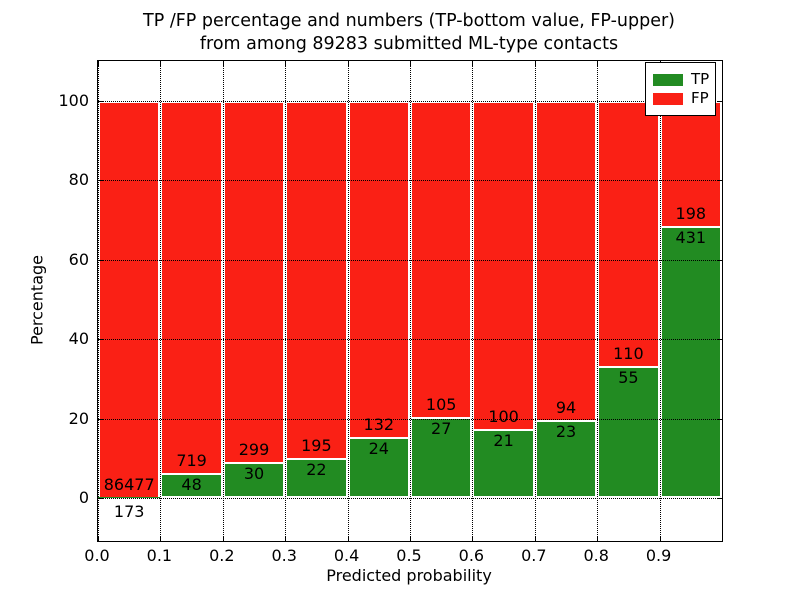  I want to click on legend-item-fp: FP, so click(681, 98).